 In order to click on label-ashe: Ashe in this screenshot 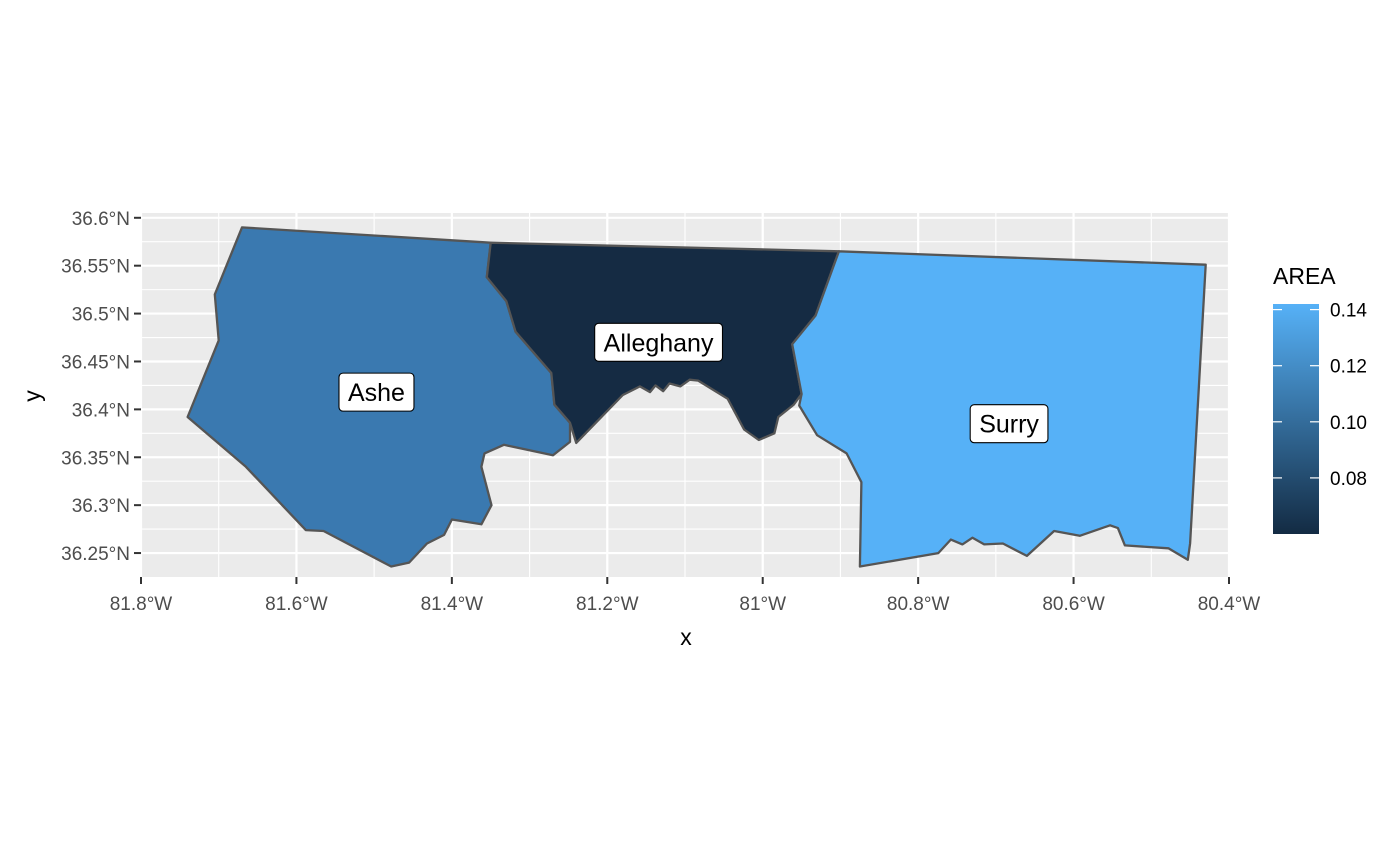, I will do `click(376, 392)`.